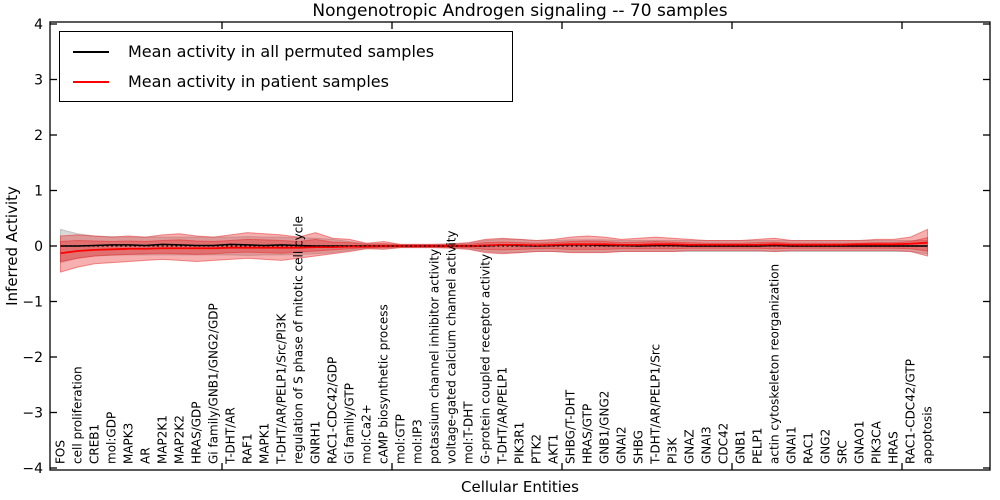 The width and height of the screenshot is (1000, 500). What do you see at coordinates (112, 438) in the screenshot?
I see `x-category-label: mol:GDP` at bounding box center [112, 438].